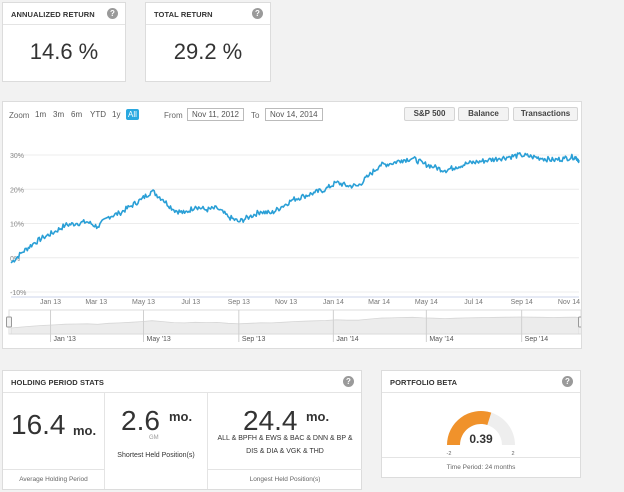  Describe the element at coordinates (38, 424) in the screenshot. I see `average-holding-value: 16.4` at that location.